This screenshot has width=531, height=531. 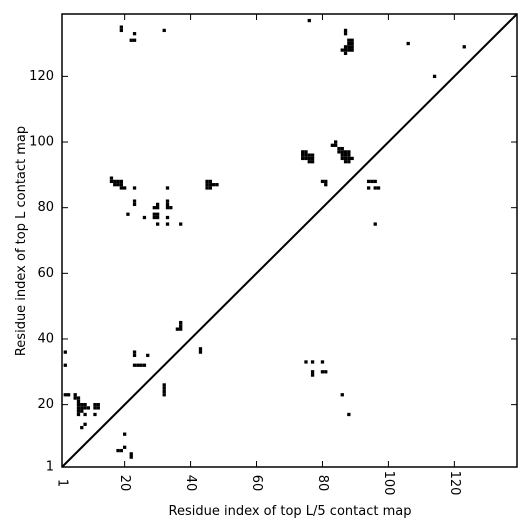 I want to click on y-tick-label: 20, so click(x=45, y=404).